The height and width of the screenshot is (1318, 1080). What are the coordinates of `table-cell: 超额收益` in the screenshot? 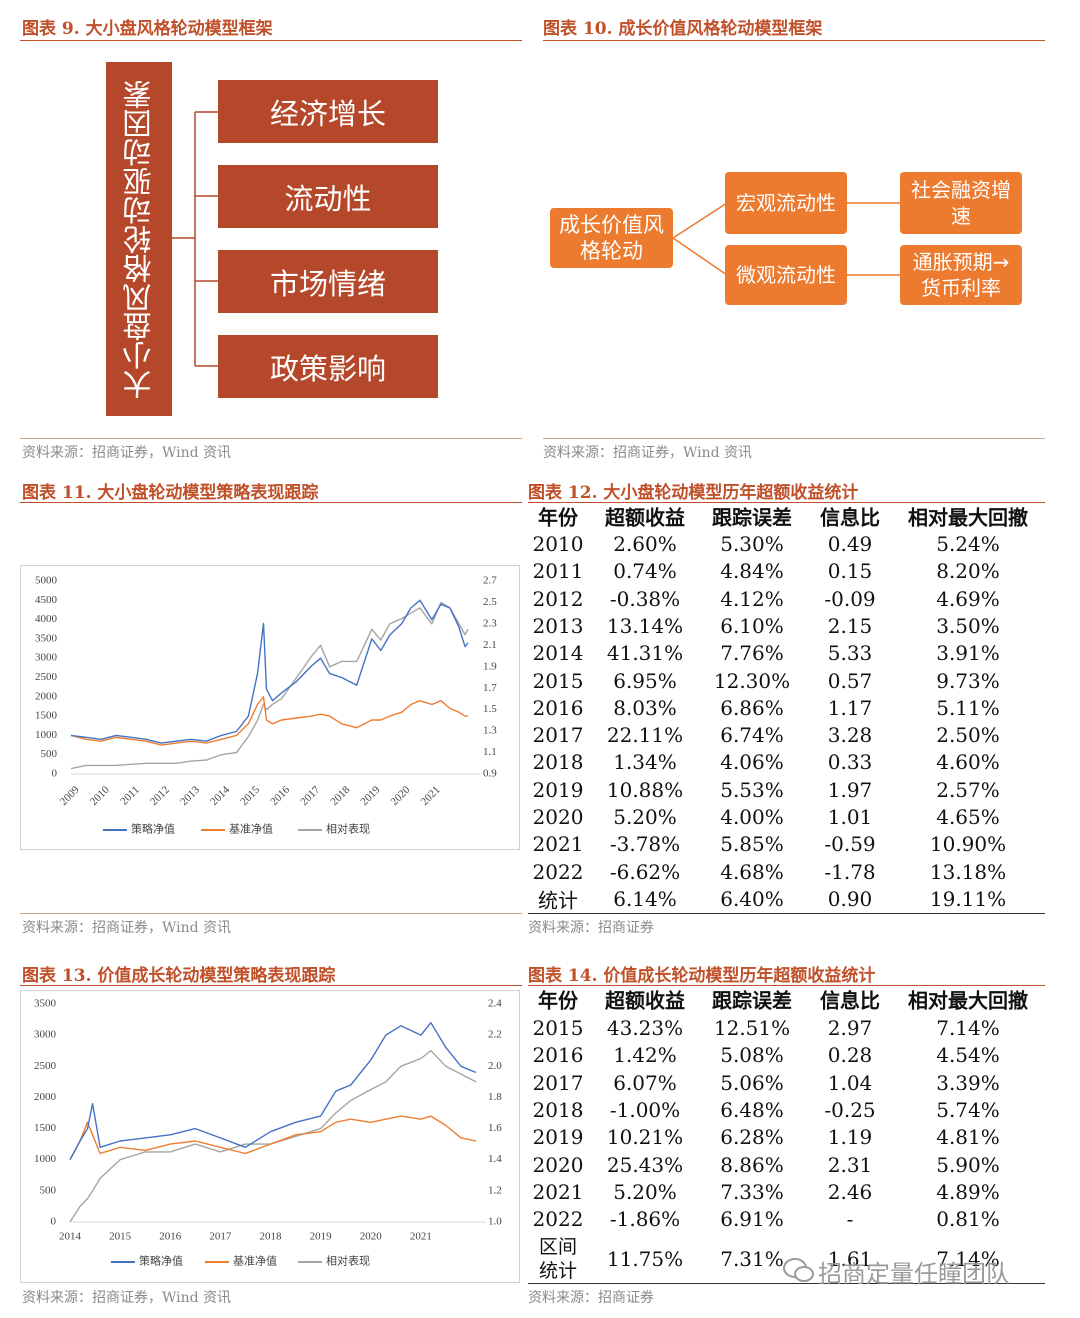 It's located at (645, 1000).